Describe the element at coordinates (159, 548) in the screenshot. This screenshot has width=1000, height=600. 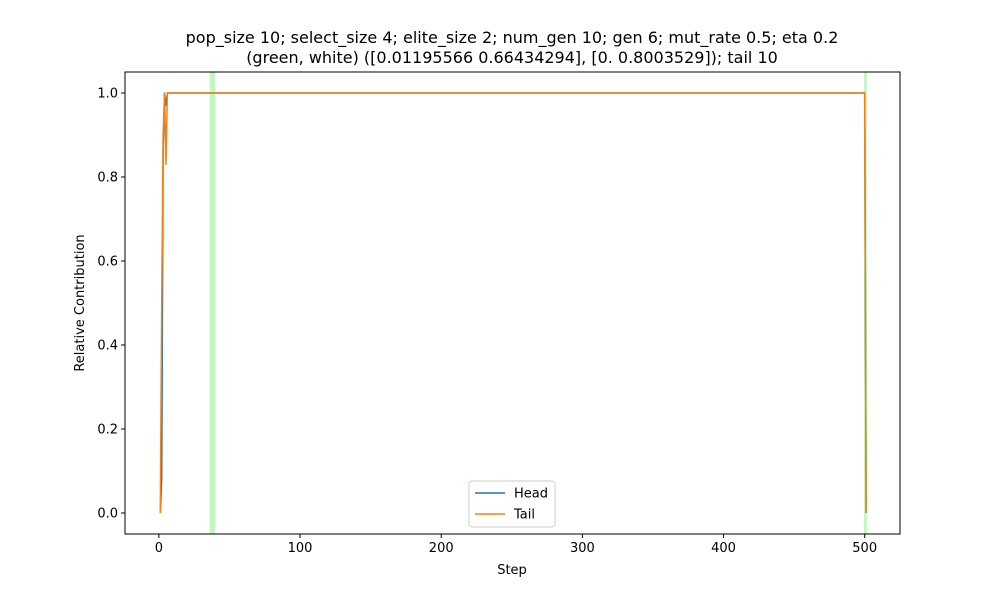
I see `x-tick-label: 0` at that location.